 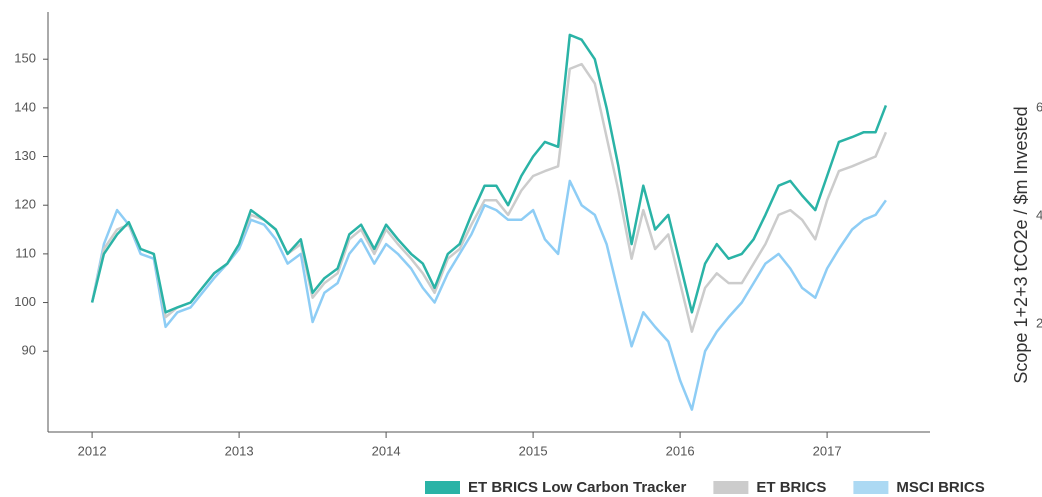 I want to click on y-tick-label: 90, so click(x=29, y=350).